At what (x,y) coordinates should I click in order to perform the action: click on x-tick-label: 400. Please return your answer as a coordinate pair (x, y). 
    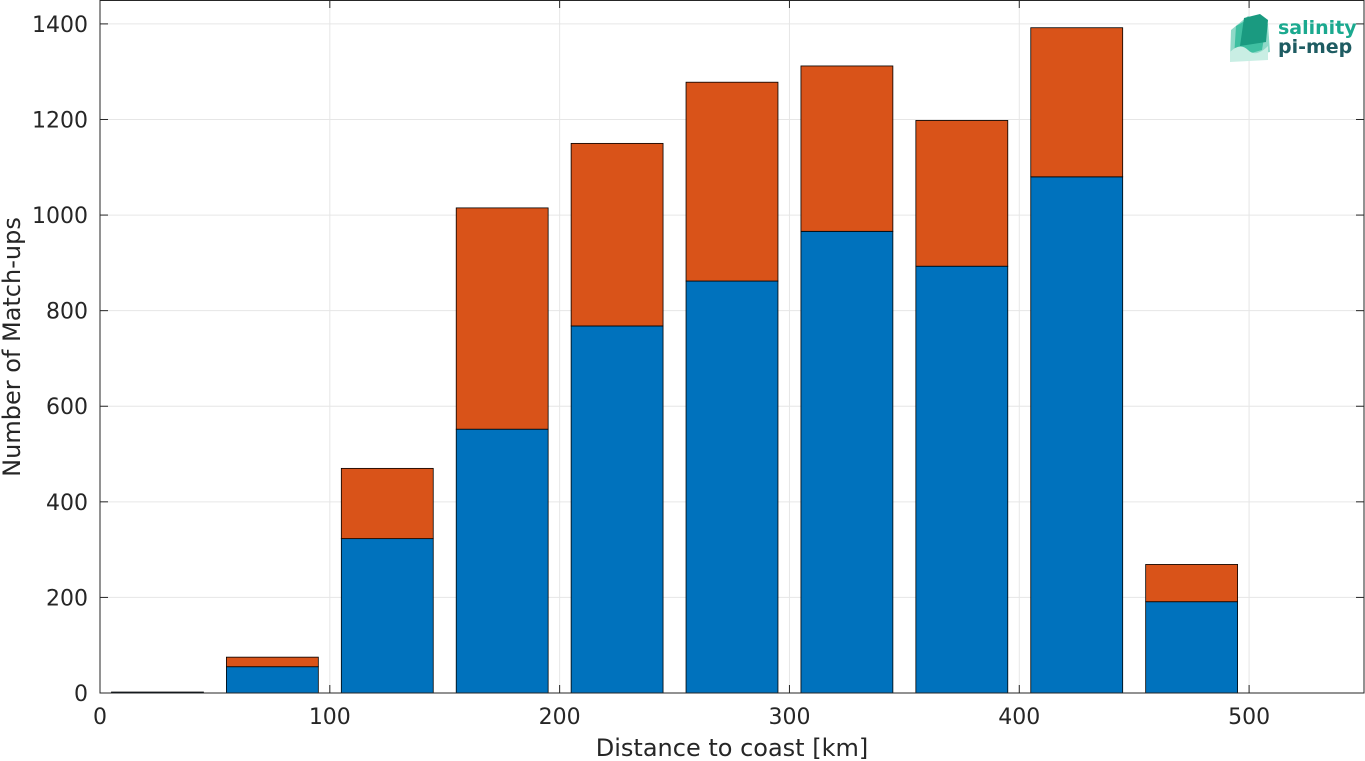
    Looking at the image, I should click on (1019, 717).